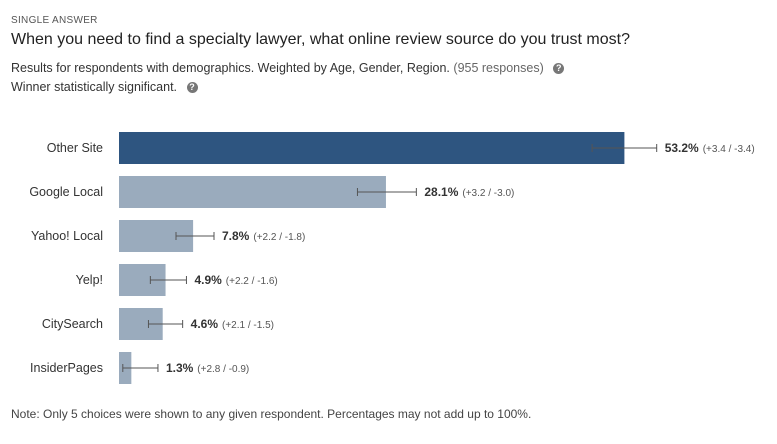 This screenshot has width=777, height=444. What do you see at coordinates (488, 193) in the screenshot?
I see `margin-of-error: (+3.2 / -3.0)` at bounding box center [488, 193].